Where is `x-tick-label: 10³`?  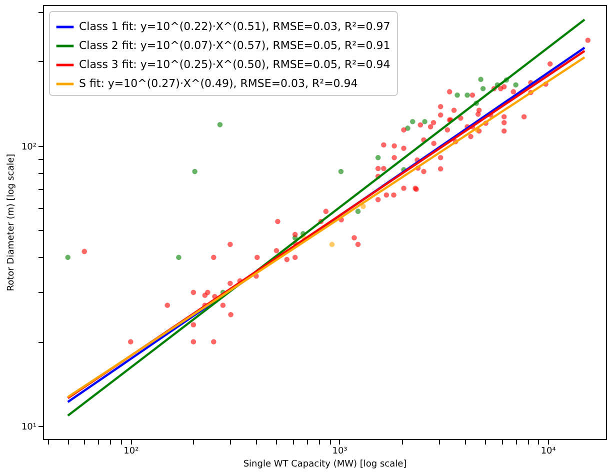
x-tick-label: 10³ is located at coordinates (340, 451).